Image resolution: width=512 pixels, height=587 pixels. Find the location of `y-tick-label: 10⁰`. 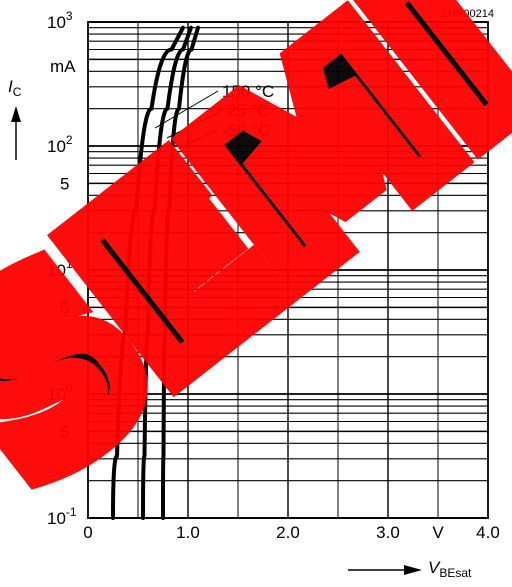

y-tick-label: 10⁰ is located at coordinates (60, 392).